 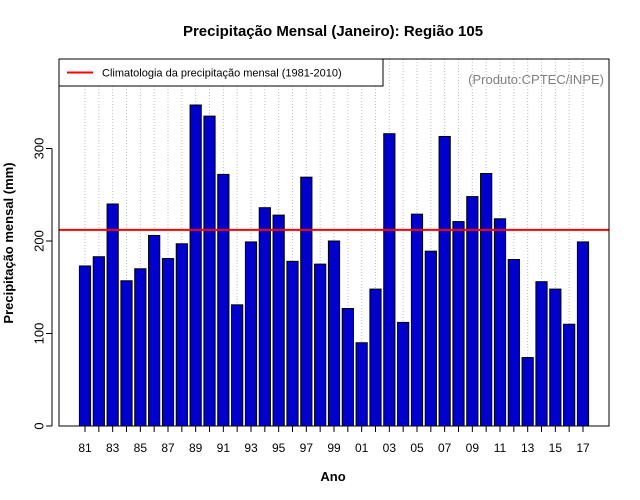 I want to click on x-tick-label-13: 13, so click(x=528, y=448).